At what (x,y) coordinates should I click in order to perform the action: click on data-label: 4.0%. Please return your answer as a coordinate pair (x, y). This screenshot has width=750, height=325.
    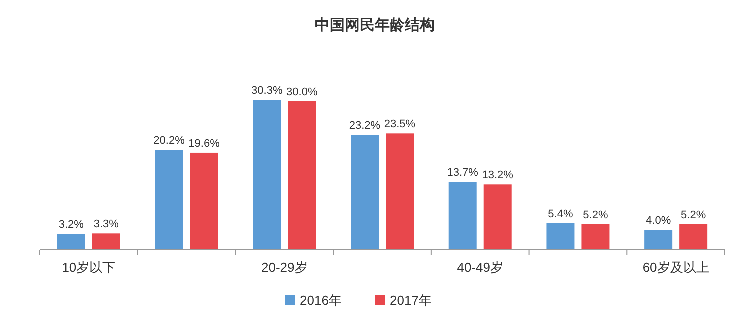
    Looking at the image, I should click on (659, 221).